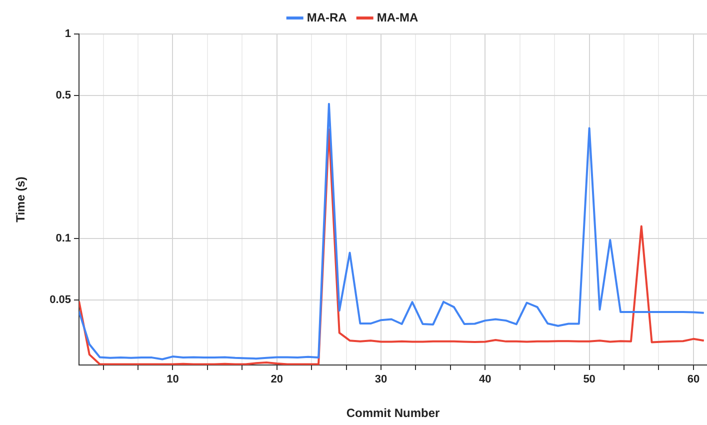  I want to click on legend-label: MA-RA, so click(327, 17).